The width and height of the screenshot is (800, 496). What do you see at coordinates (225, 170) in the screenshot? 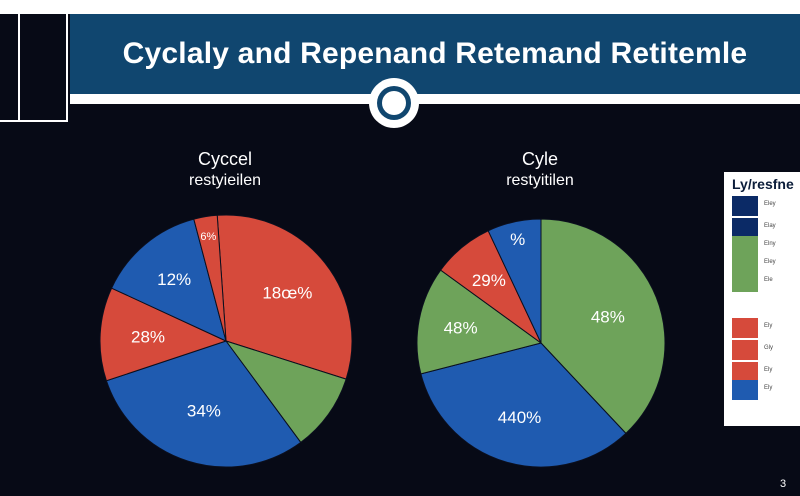
I see `chart1-heading: Cyccel restyieilen` at bounding box center [225, 170].